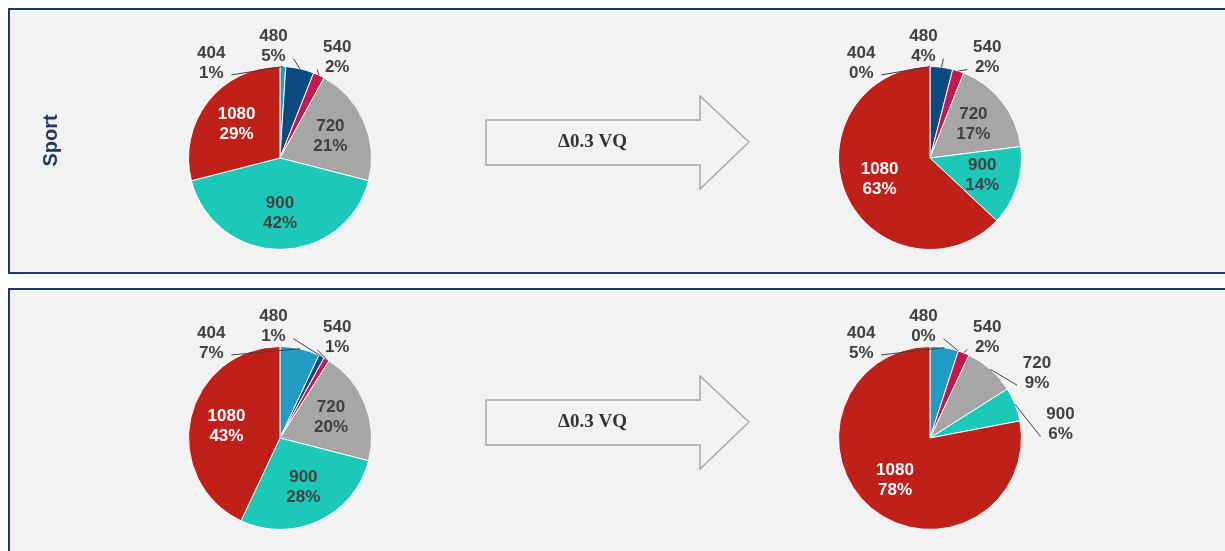 The height and width of the screenshot is (551, 1225). I want to click on category-label: 480, so click(923, 316).